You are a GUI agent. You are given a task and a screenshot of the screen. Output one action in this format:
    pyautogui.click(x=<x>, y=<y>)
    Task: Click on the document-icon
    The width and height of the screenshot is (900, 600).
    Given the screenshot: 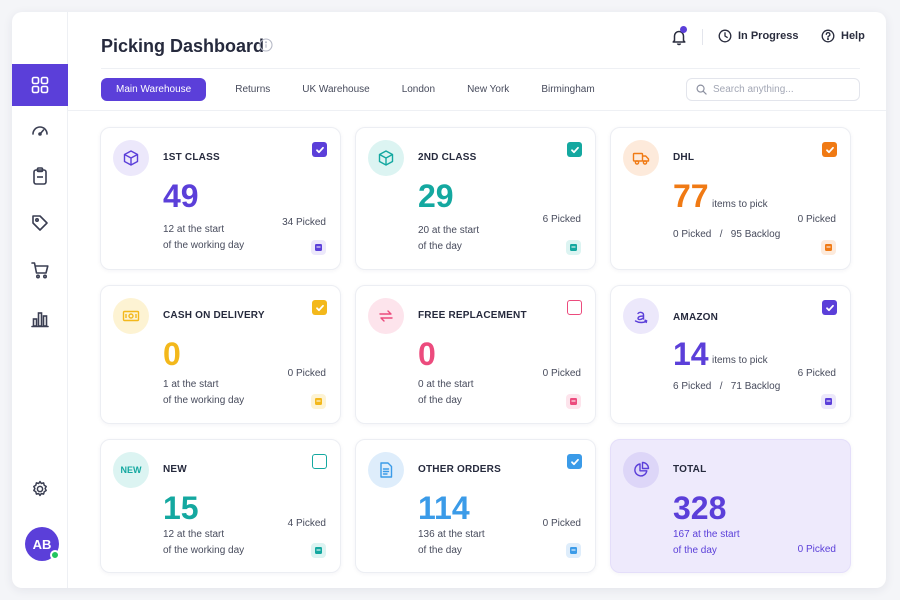 What is the action you would take?
    pyautogui.click(x=386, y=470)
    